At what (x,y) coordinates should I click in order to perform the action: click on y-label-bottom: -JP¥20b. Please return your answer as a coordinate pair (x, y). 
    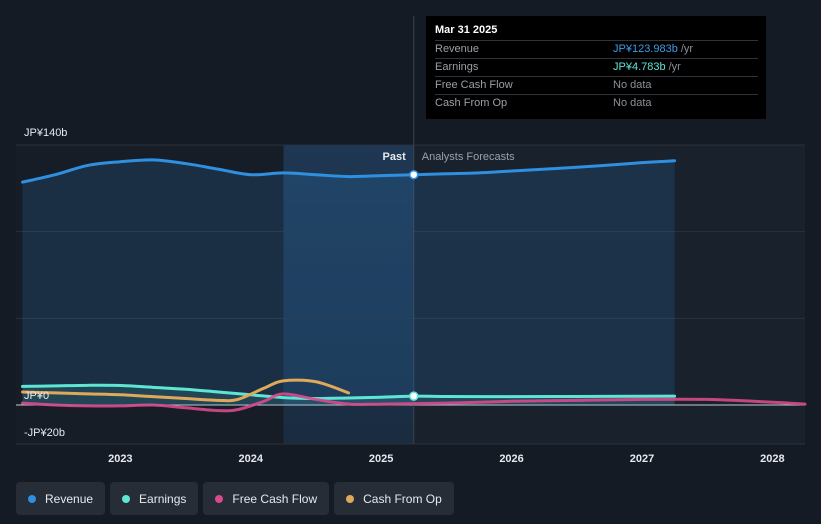
    Looking at the image, I should click on (44, 433).